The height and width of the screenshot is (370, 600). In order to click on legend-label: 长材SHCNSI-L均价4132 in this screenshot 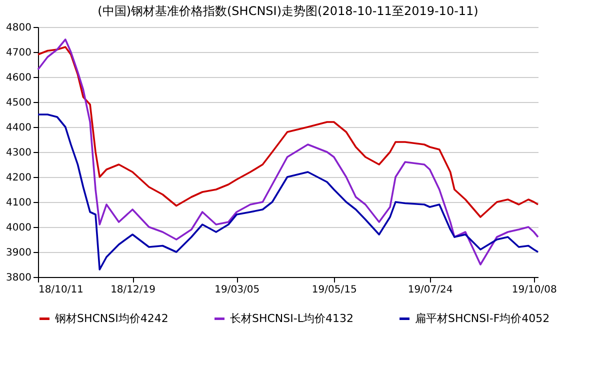, I will do `click(292, 318)`.